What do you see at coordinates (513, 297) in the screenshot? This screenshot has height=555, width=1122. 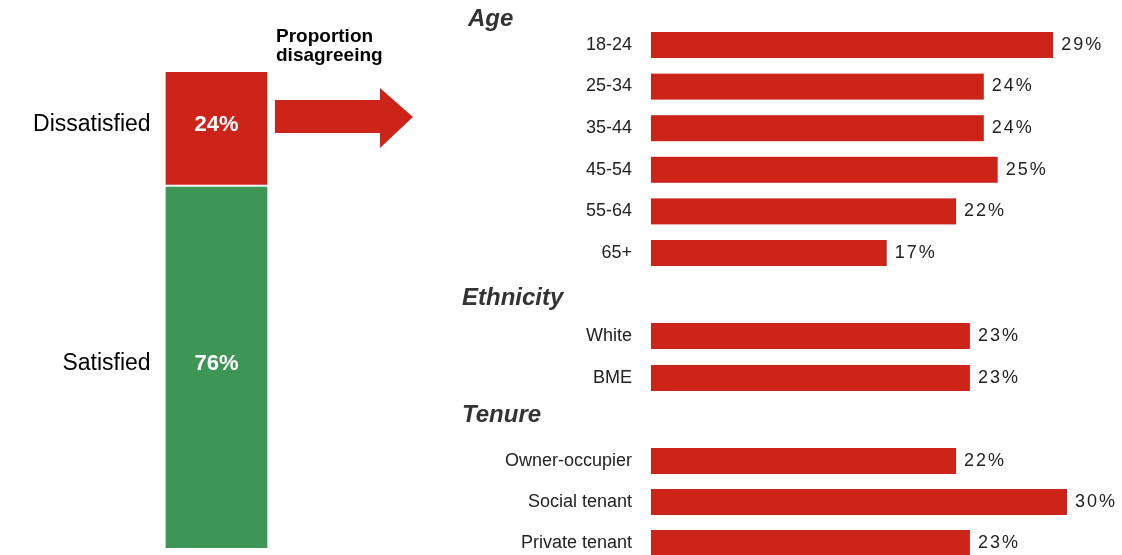 I see `chart-title: Ethnicity` at bounding box center [513, 297].